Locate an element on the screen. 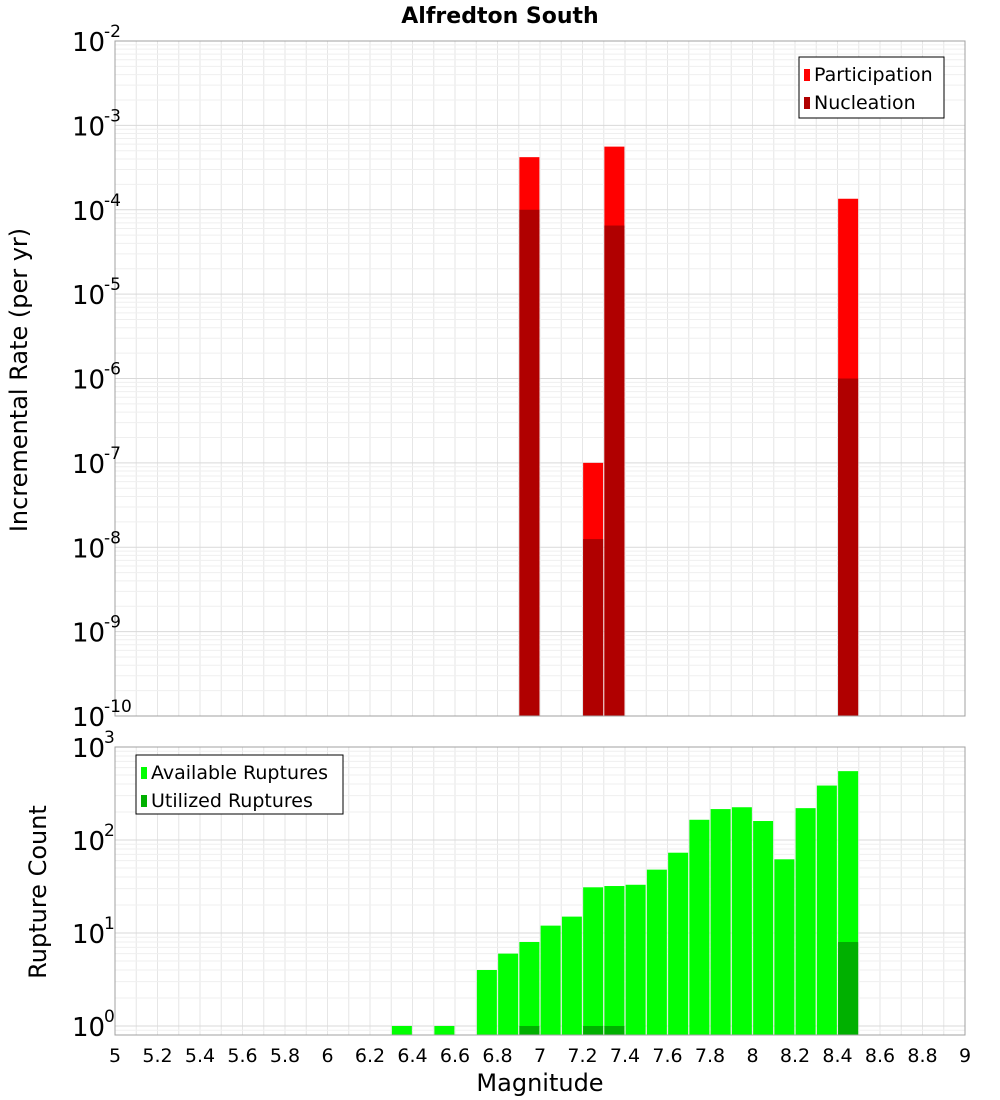 The image size is (1000, 1100). top-y-tick-exponent: -2 is located at coordinates (112, 32).